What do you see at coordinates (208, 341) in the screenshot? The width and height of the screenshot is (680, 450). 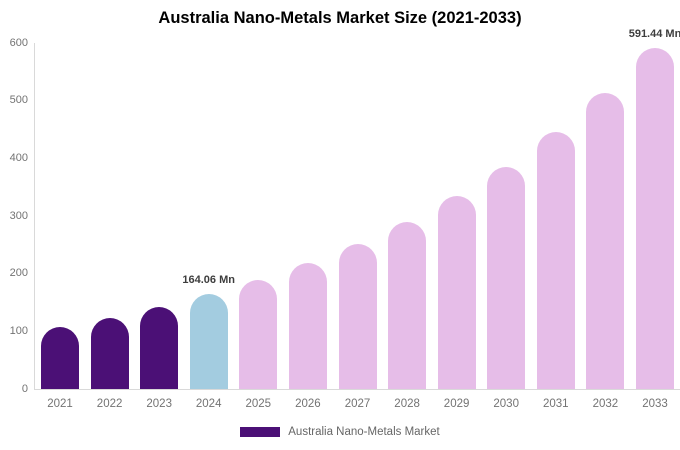 I see `bar-2024` at bounding box center [208, 341].